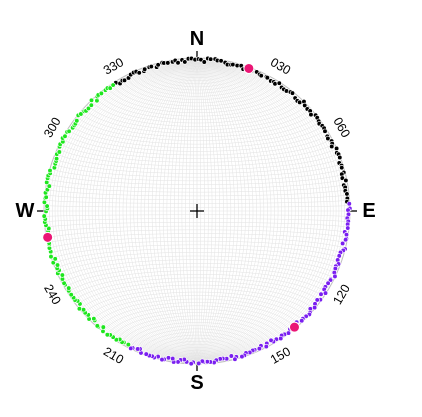 The height and width of the screenshot is (417, 422). I want to click on center-cross, so click(197, 211).